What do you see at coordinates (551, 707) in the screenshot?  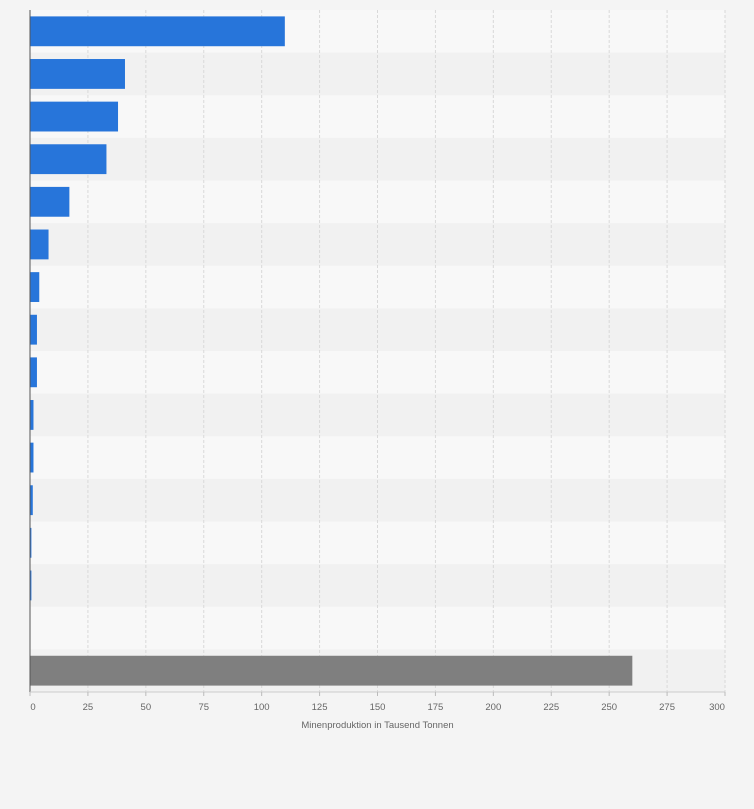 I see `x-tick-label: 225` at bounding box center [551, 707].